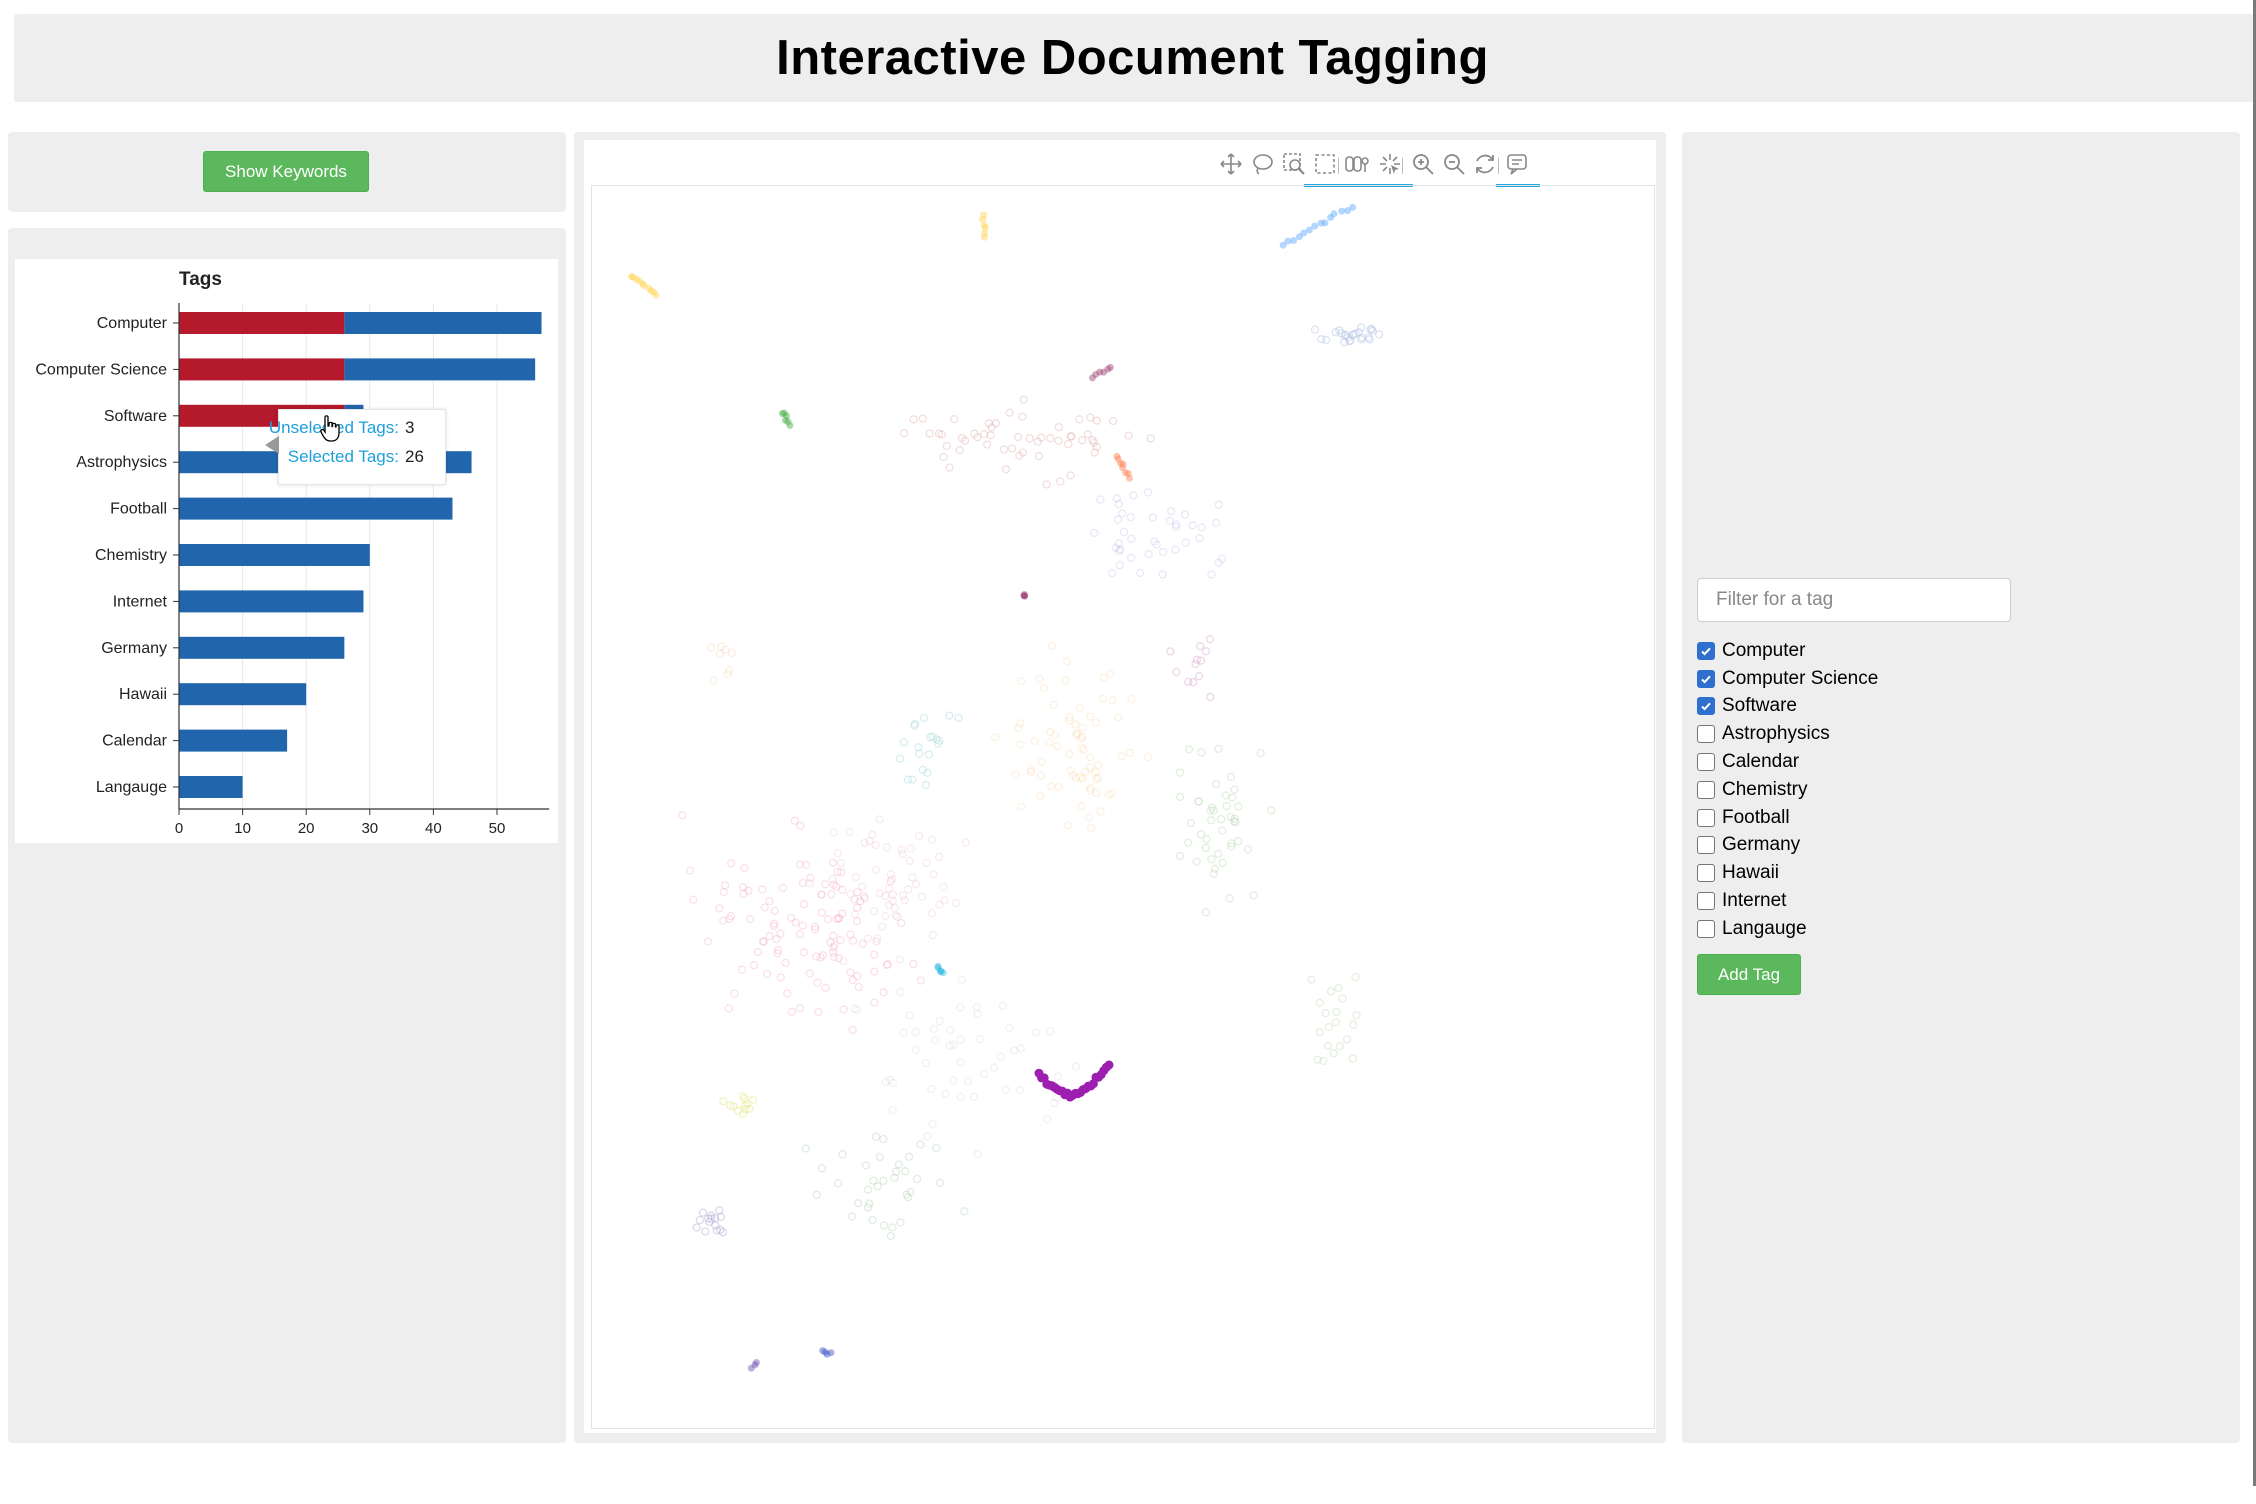 The width and height of the screenshot is (2256, 1504). What do you see at coordinates (1358, 166) in the screenshot?
I see `poly-select-button` at bounding box center [1358, 166].